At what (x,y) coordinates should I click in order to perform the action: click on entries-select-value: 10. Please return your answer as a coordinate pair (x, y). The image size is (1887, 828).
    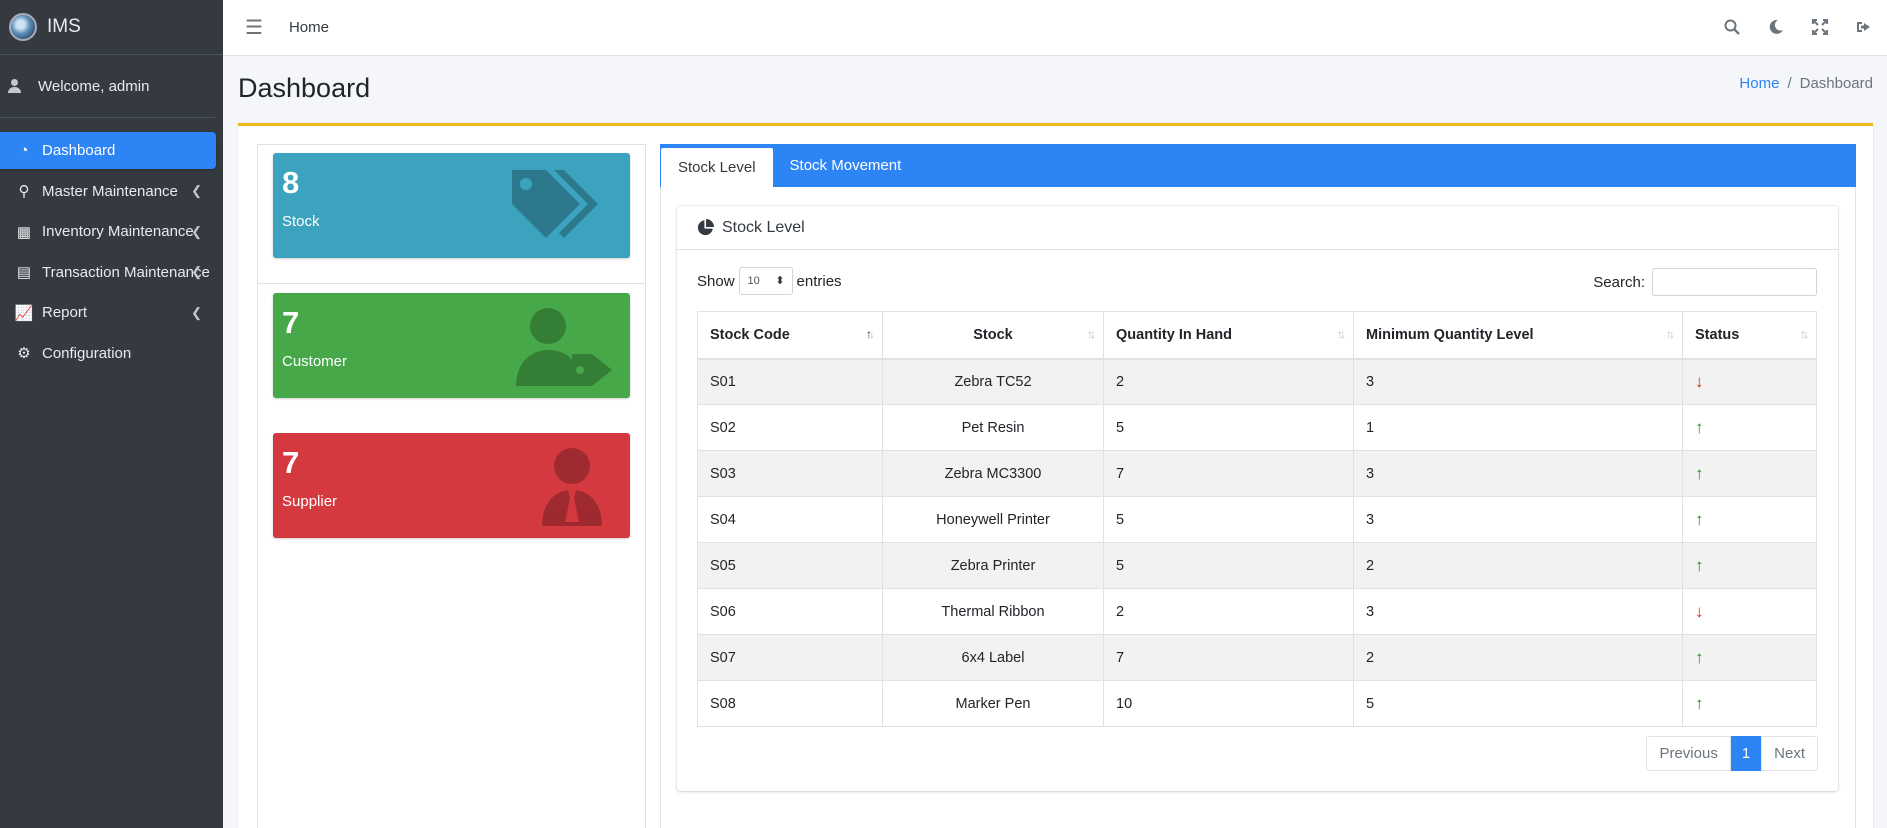
    Looking at the image, I should click on (753, 281).